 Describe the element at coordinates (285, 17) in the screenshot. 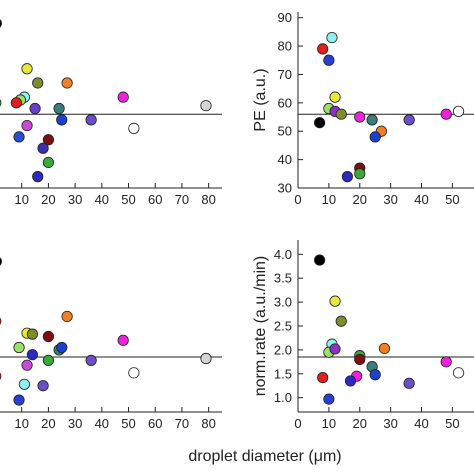

I see `y-tick-label: 90` at that location.